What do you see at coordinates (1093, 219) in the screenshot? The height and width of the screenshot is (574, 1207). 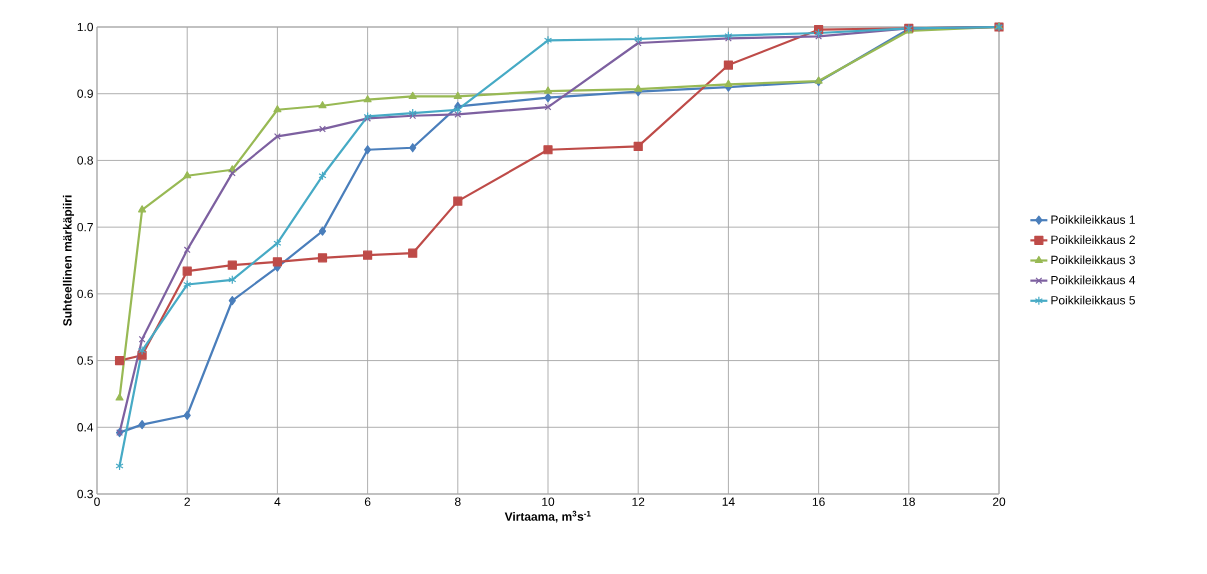 I see `legend-label: Poikkileikkaus 1` at bounding box center [1093, 219].